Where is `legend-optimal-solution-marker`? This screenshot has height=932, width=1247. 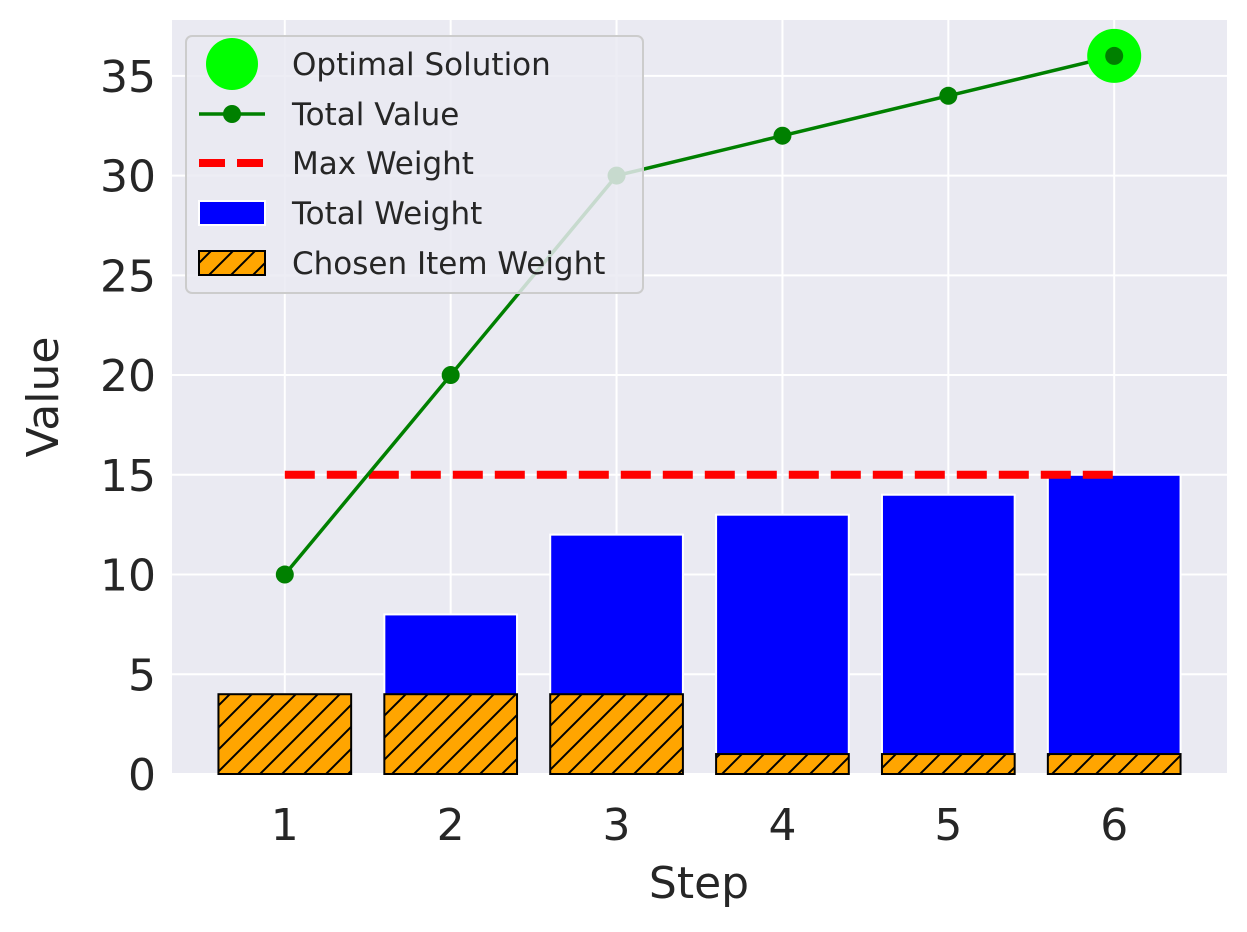 legend-optimal-solution-marker is located at coordinates (232, 64).